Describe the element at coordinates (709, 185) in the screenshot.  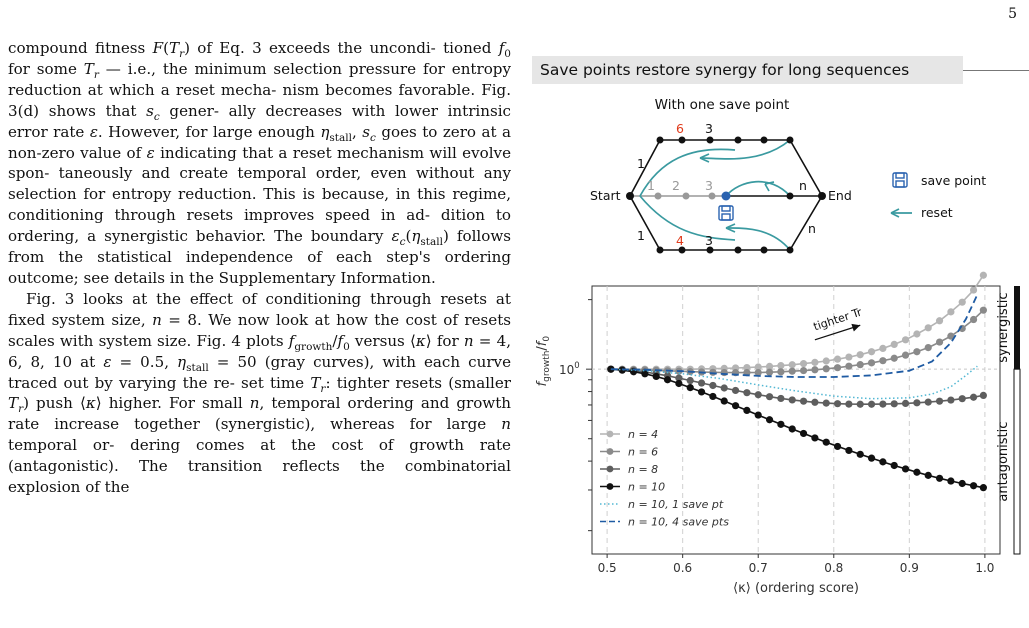
I see `mid-step-label-3: 3` at that location.